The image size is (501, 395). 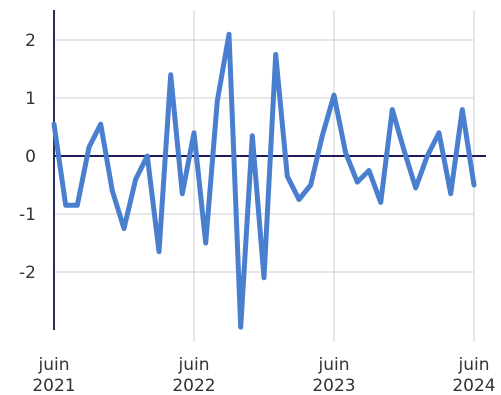 I want to click on y-tick-labels: 2 1 0 -1 -2, so click(x=27, y=157).